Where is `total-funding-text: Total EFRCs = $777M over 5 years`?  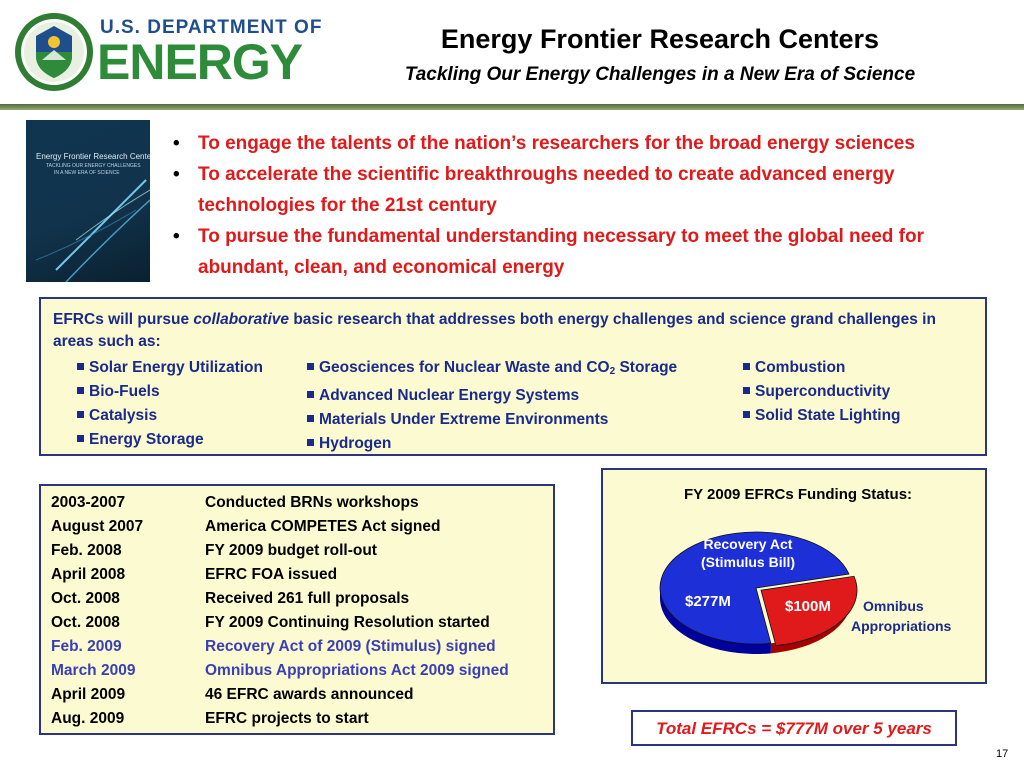 total-funding-text: Total EFRCs = $777M over 5 years is located at coordinates (794, 728).